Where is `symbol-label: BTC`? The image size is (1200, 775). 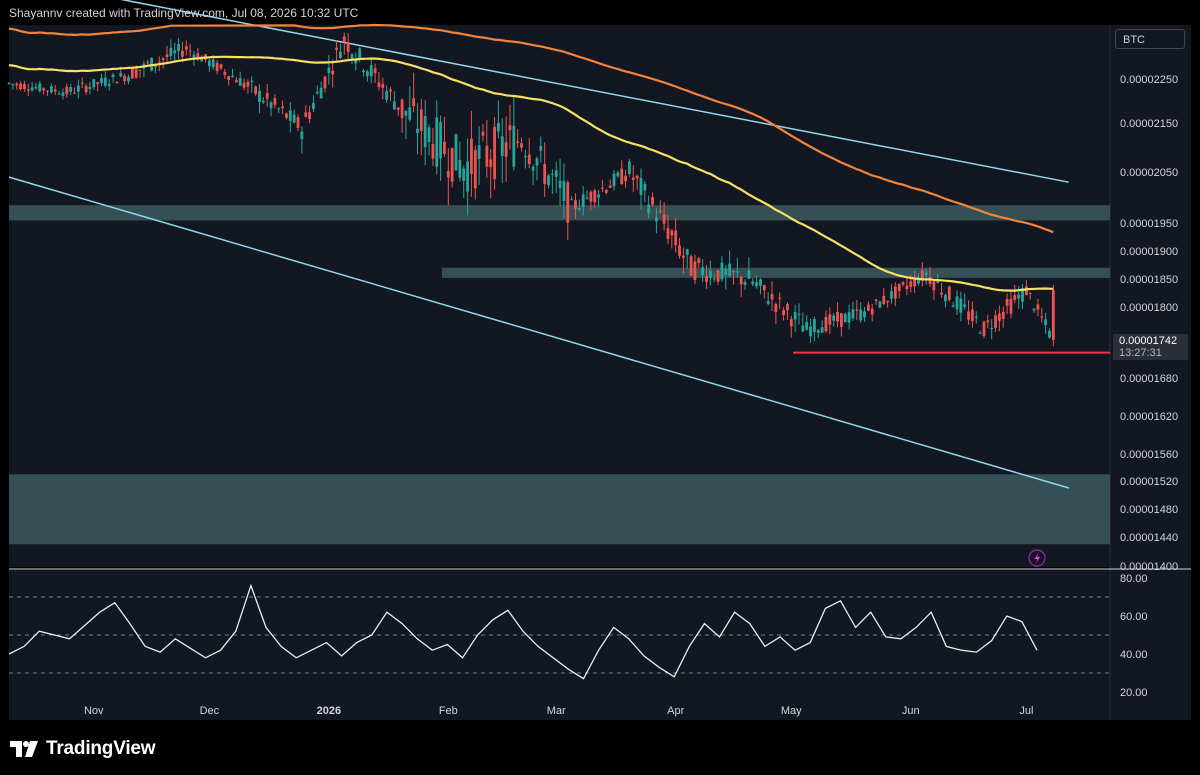 symbol-label: BTC is located at coordinates (1150, 39).